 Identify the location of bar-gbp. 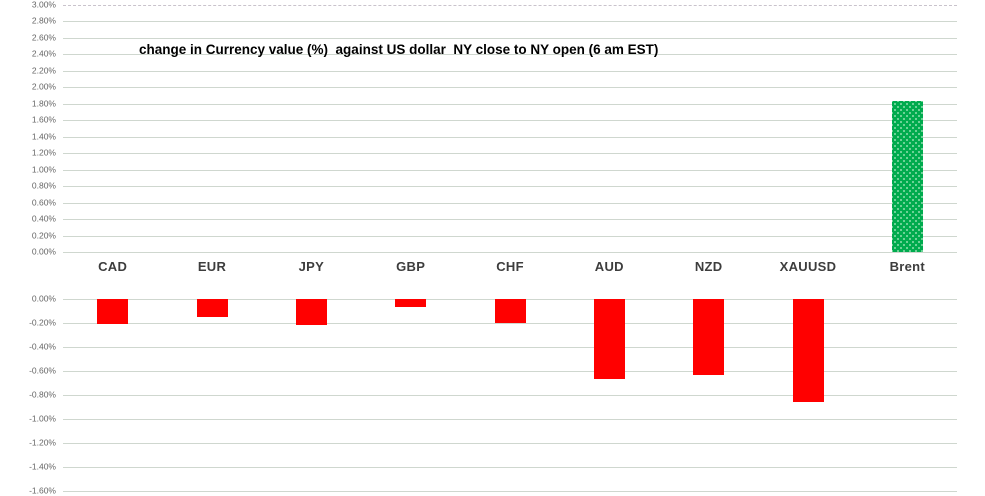
(411, 303).